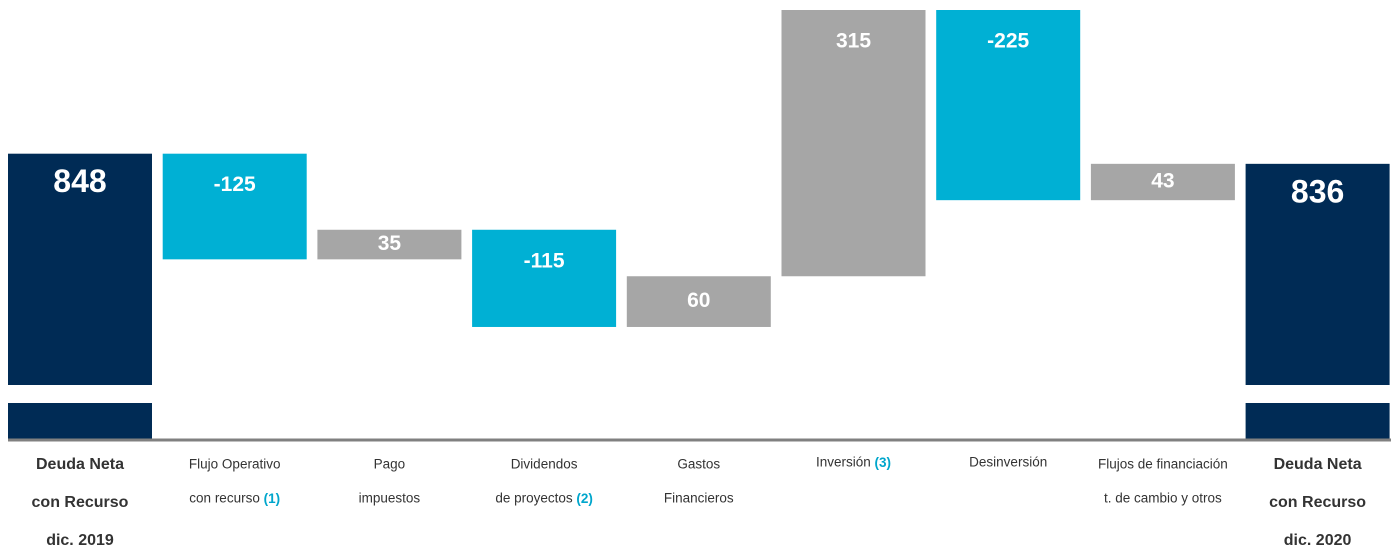 The image size is (1391, 545). I want to click on category-label: de proyectos (2), so click(544, 498).